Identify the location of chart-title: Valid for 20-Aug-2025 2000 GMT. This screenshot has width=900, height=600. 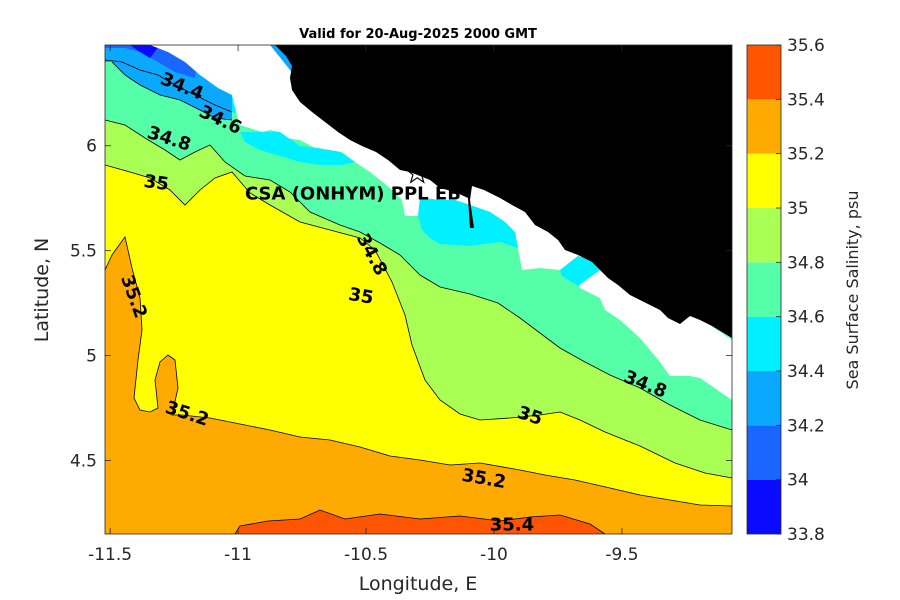
(418, 34).